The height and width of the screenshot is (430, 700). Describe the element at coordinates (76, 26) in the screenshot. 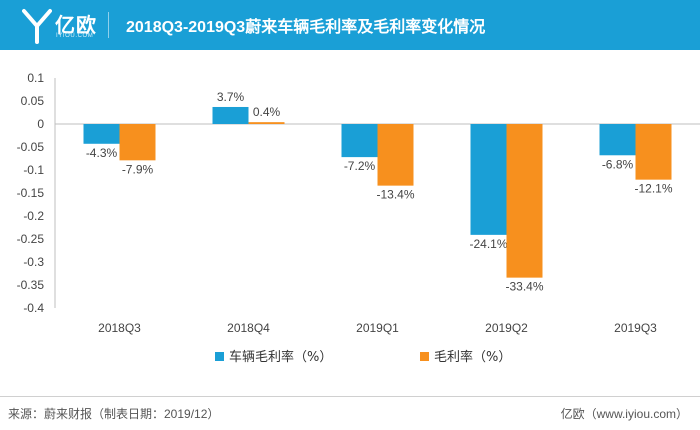

I see `logo-text: 亿欧` at that location.